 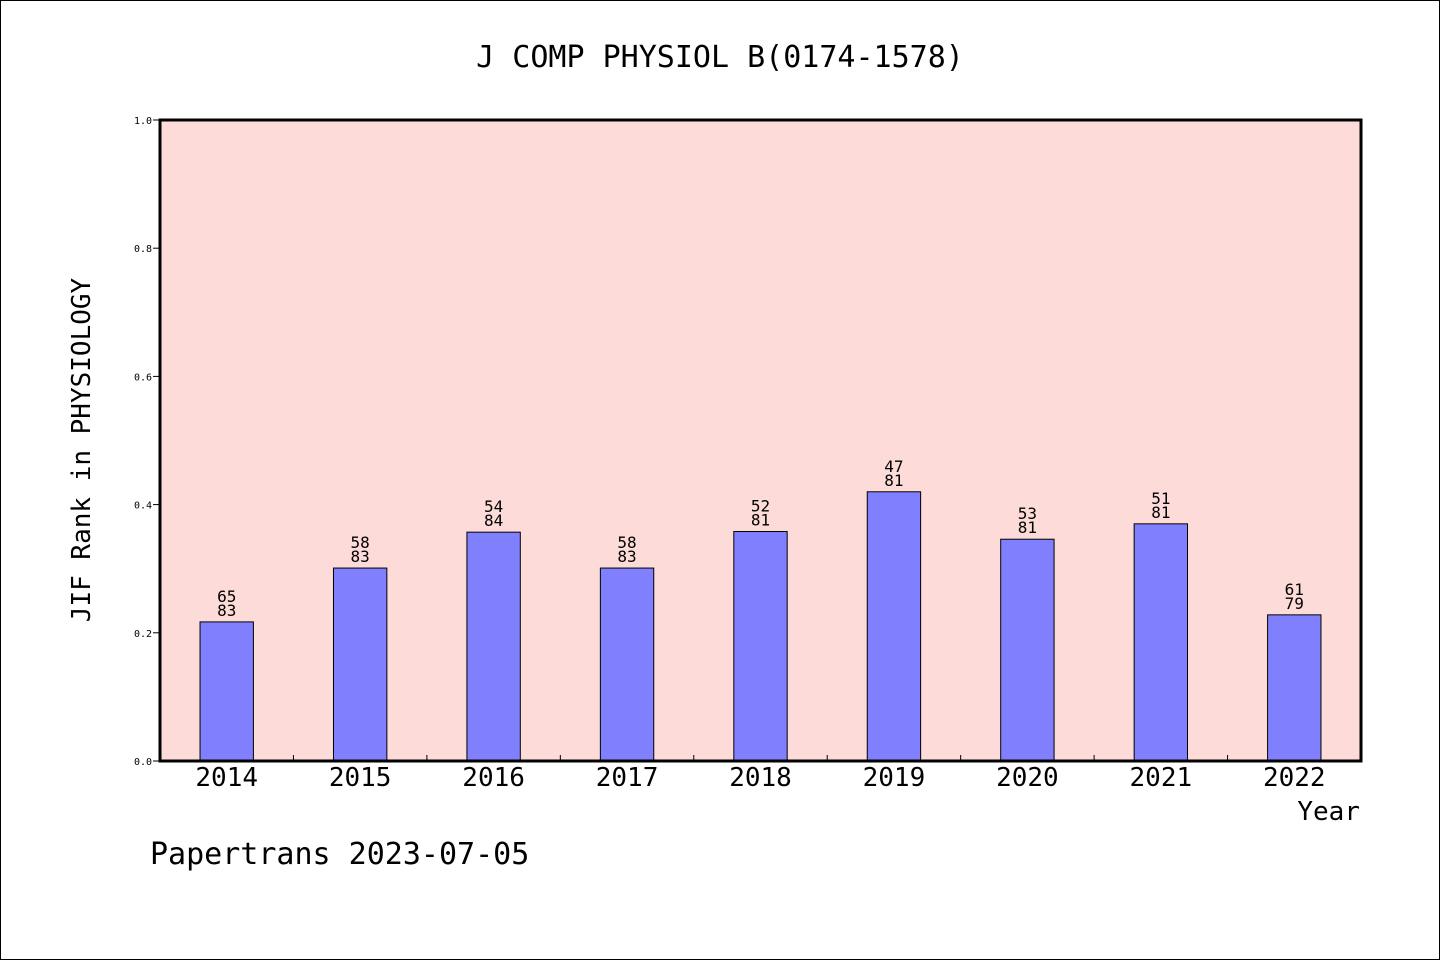 What do you see at coordinates (1294, 603) in the screenshot?
I see `total-label: 79` at bounding box center [1294, 603].